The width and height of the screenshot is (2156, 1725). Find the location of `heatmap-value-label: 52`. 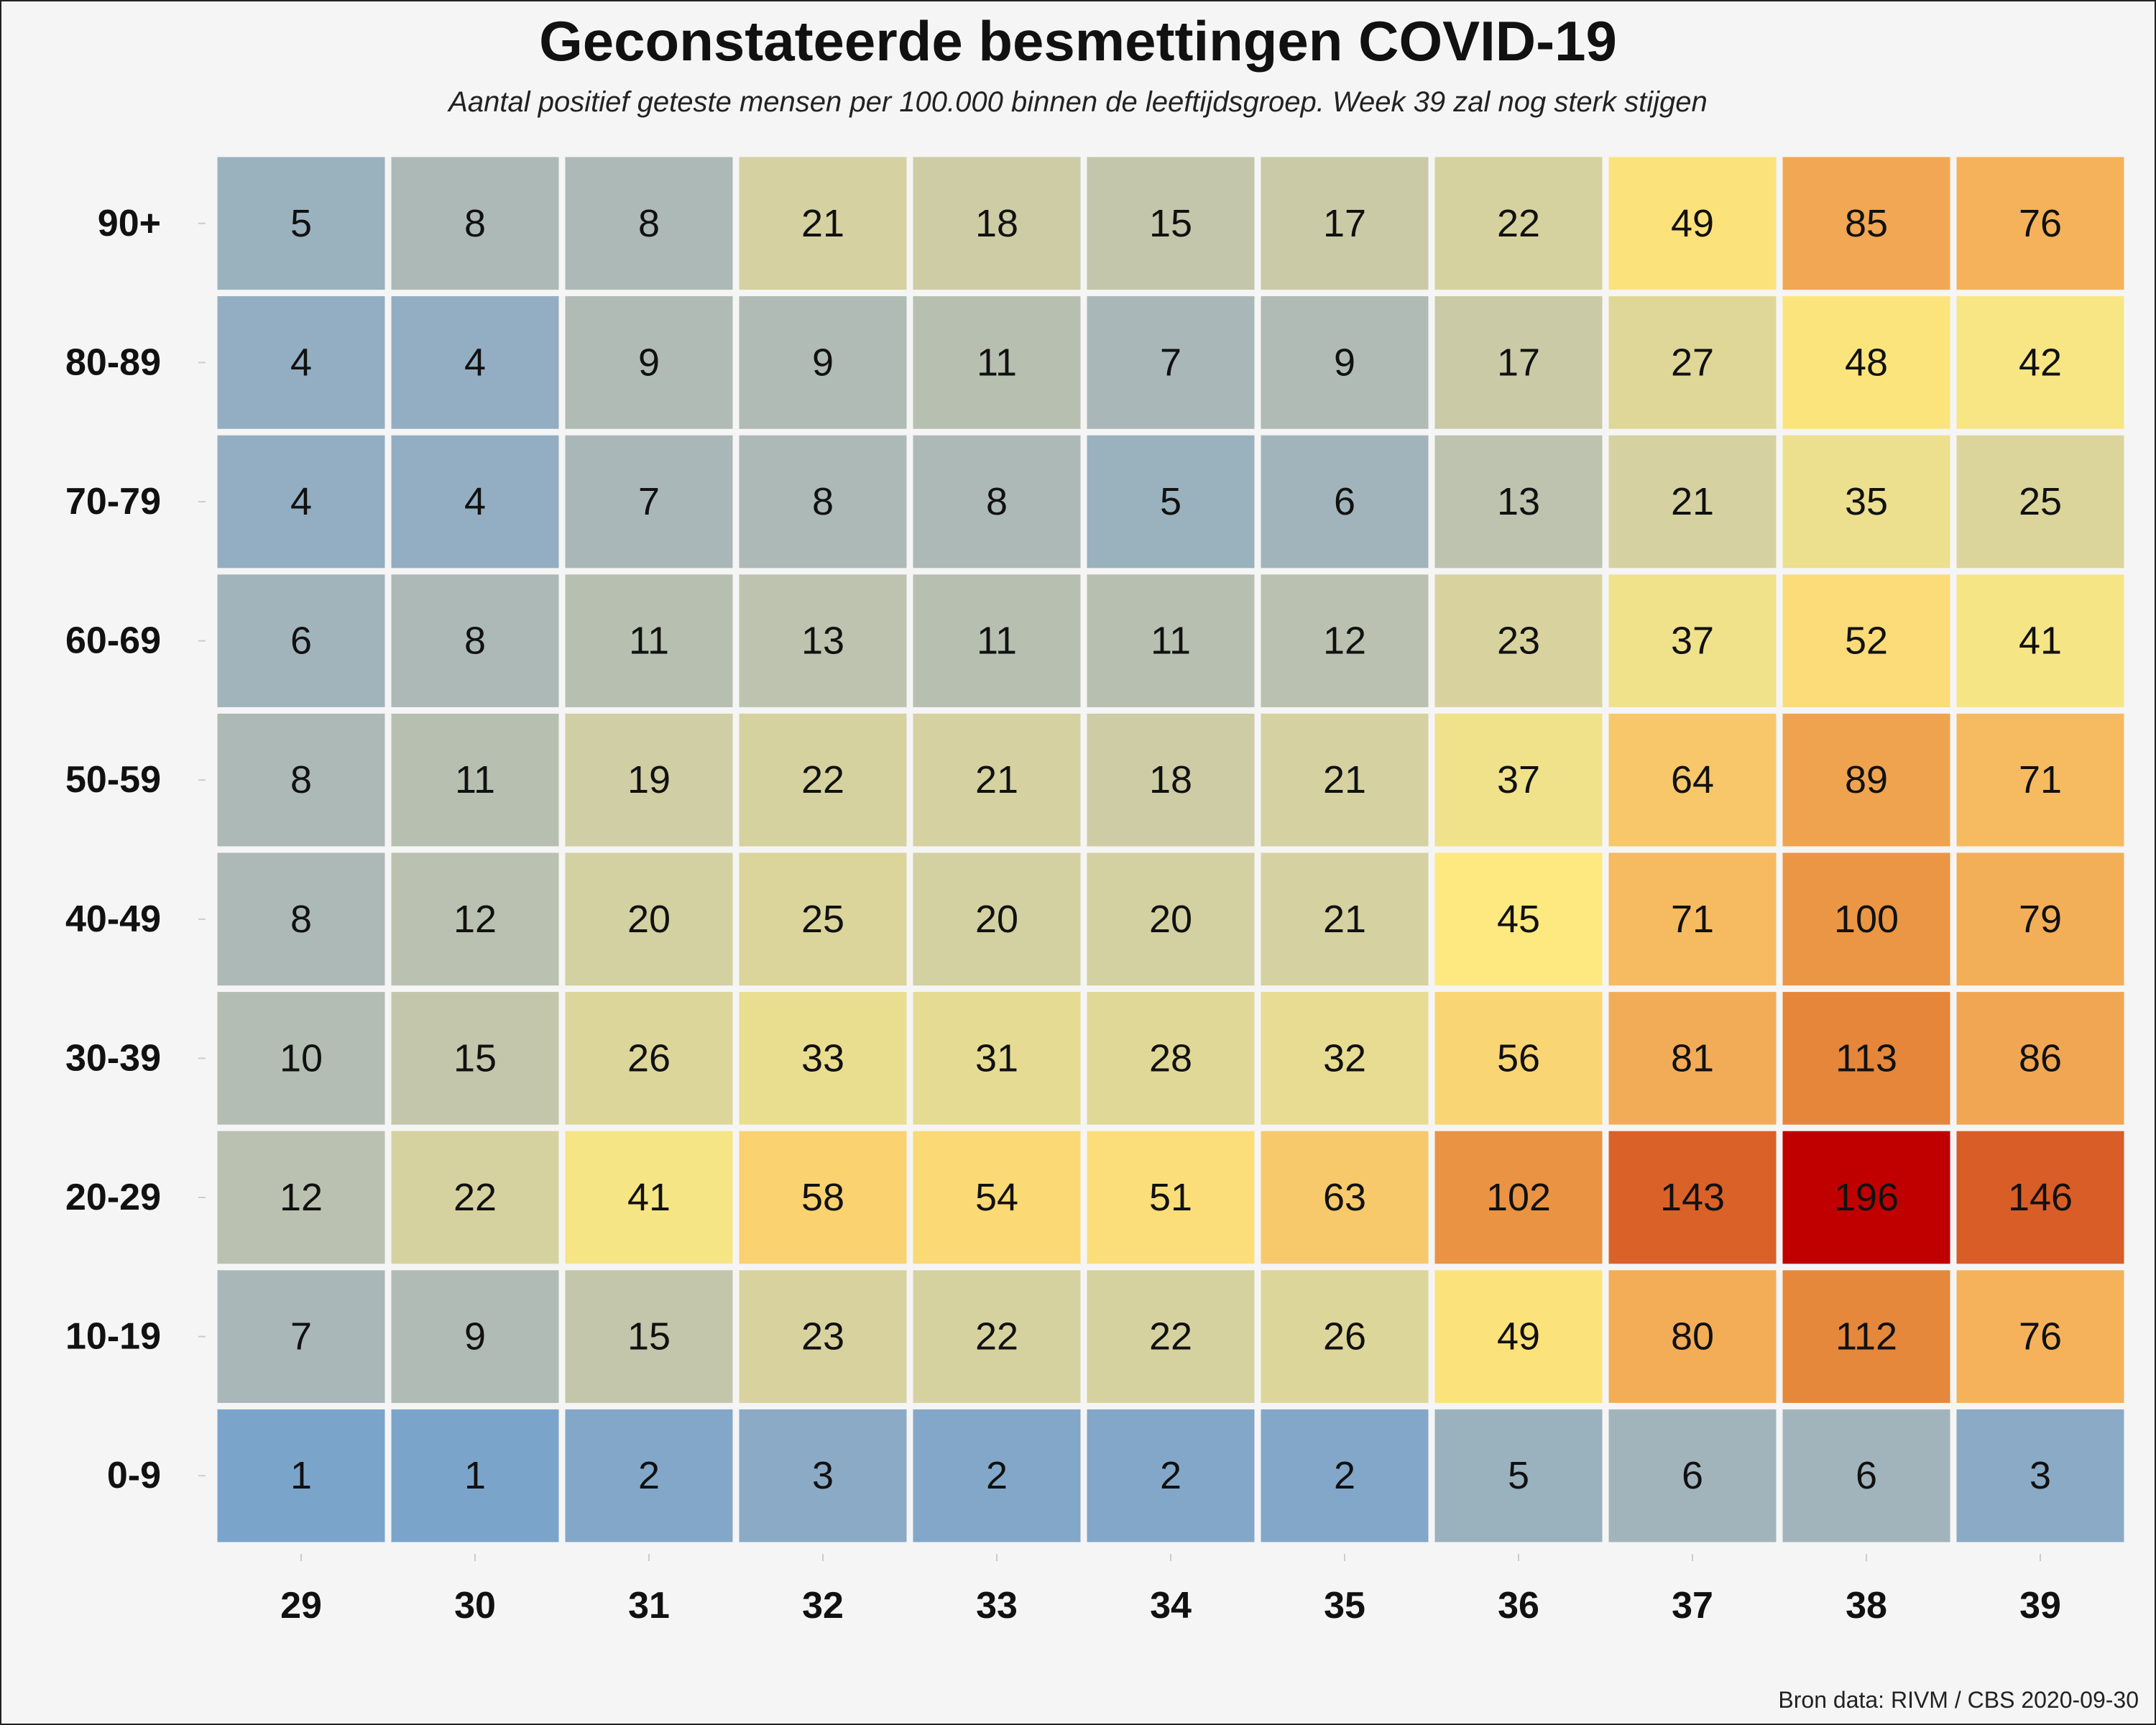

heatmap-value-label: 52 is located at coordinates (1866, 641).